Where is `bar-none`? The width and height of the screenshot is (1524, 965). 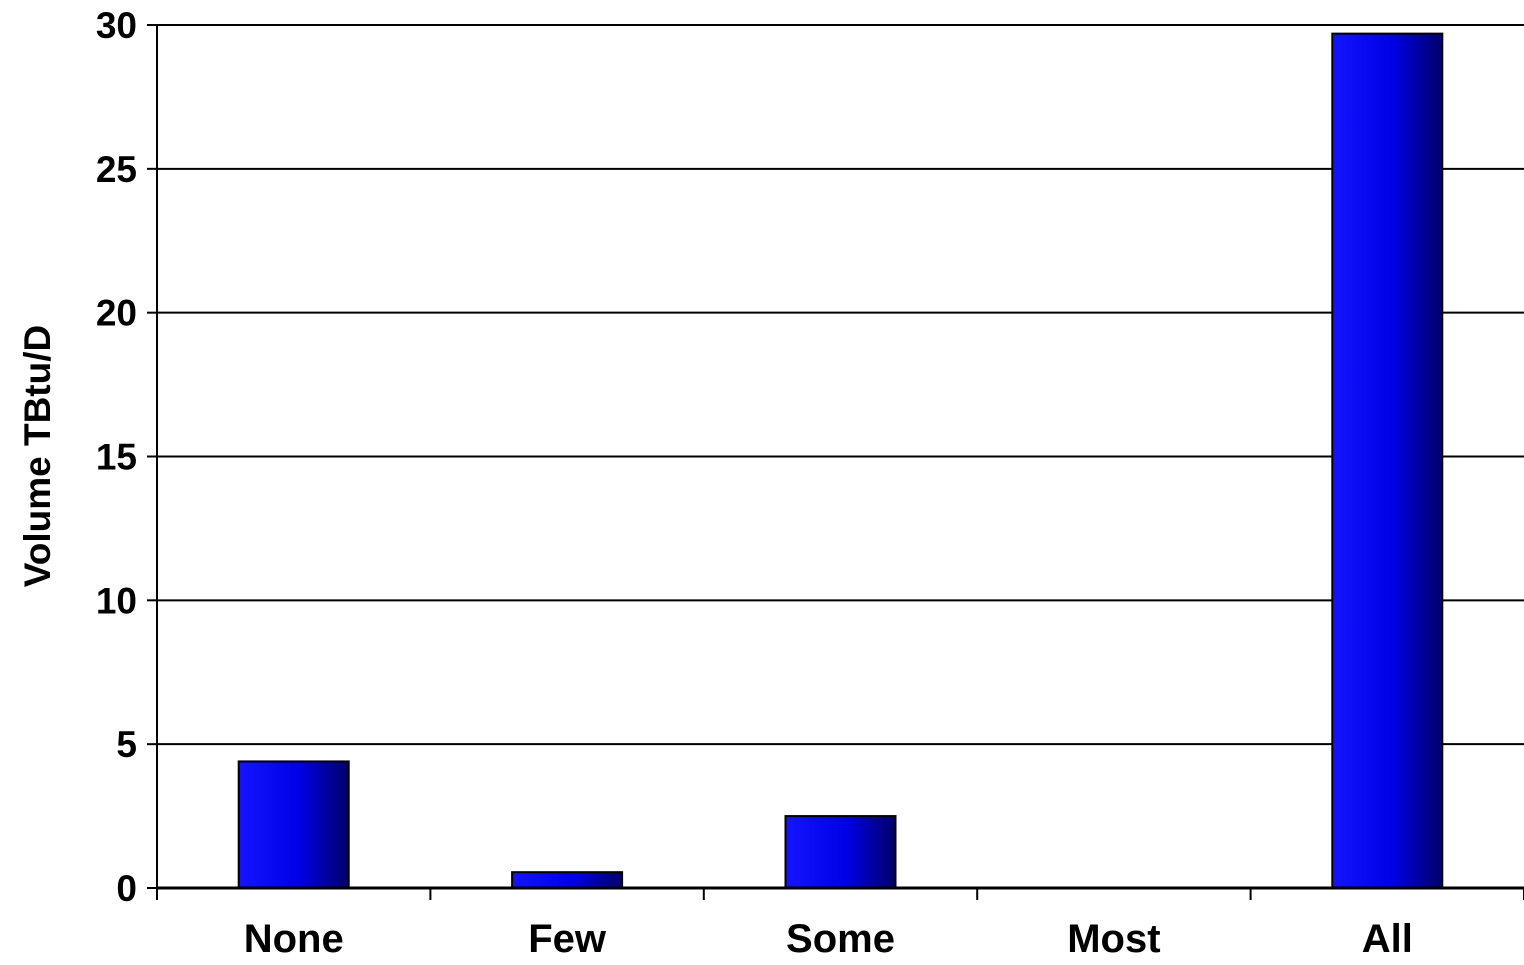 bar-none is located at coordinates (293, 825).